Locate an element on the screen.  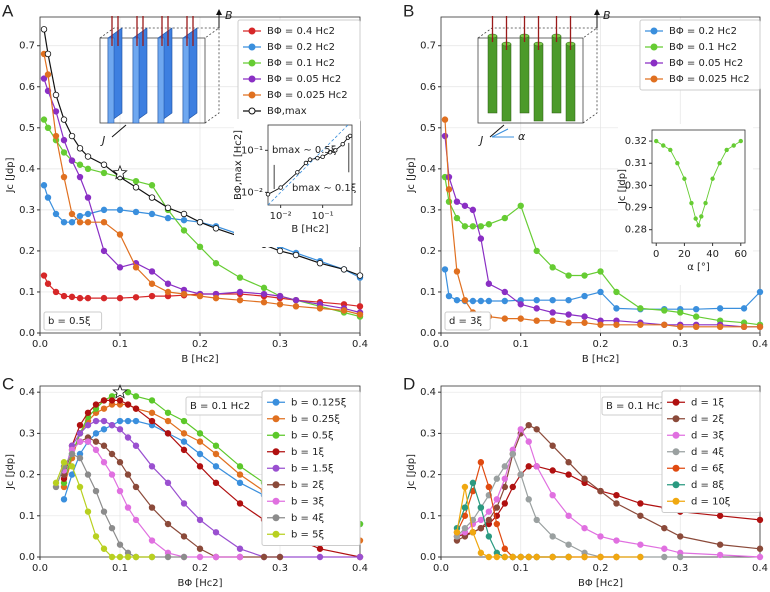
note-box is located at coordinates (467, 321).